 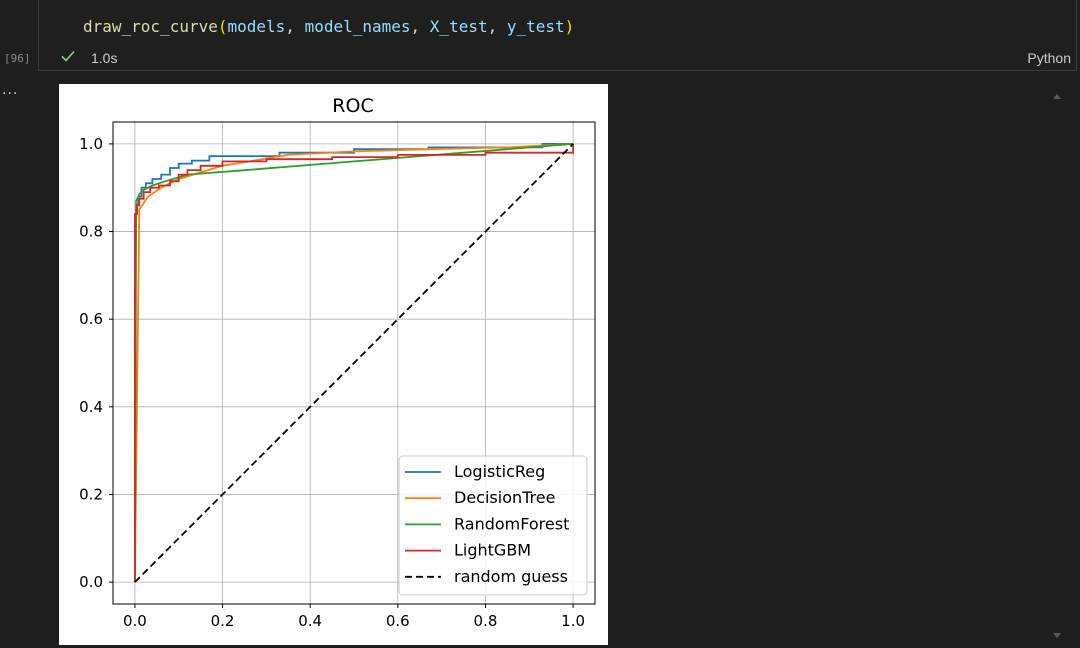 I want to click on execution-time: 1.0s, so click(x=104, y=58).